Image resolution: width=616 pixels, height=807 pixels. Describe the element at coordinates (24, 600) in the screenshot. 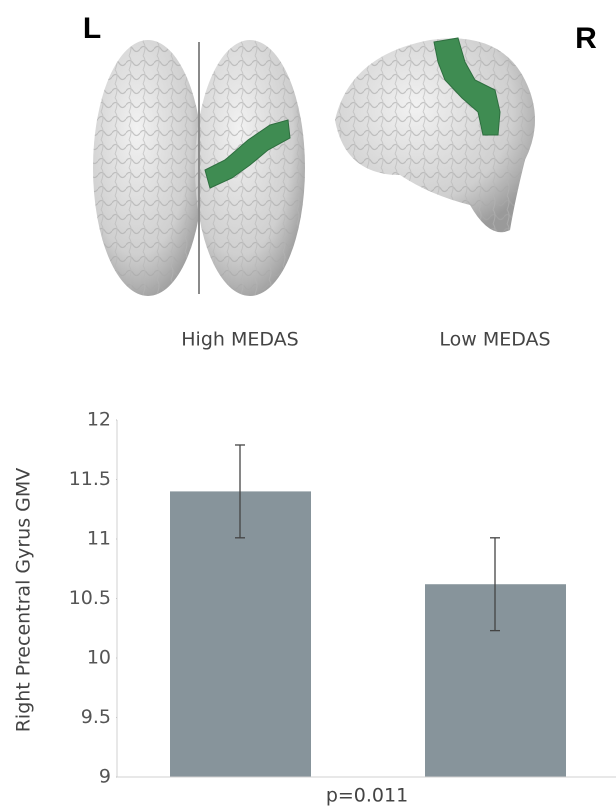

I see `y-axis-label: Right Precentral Gyrus GMV` at that location.